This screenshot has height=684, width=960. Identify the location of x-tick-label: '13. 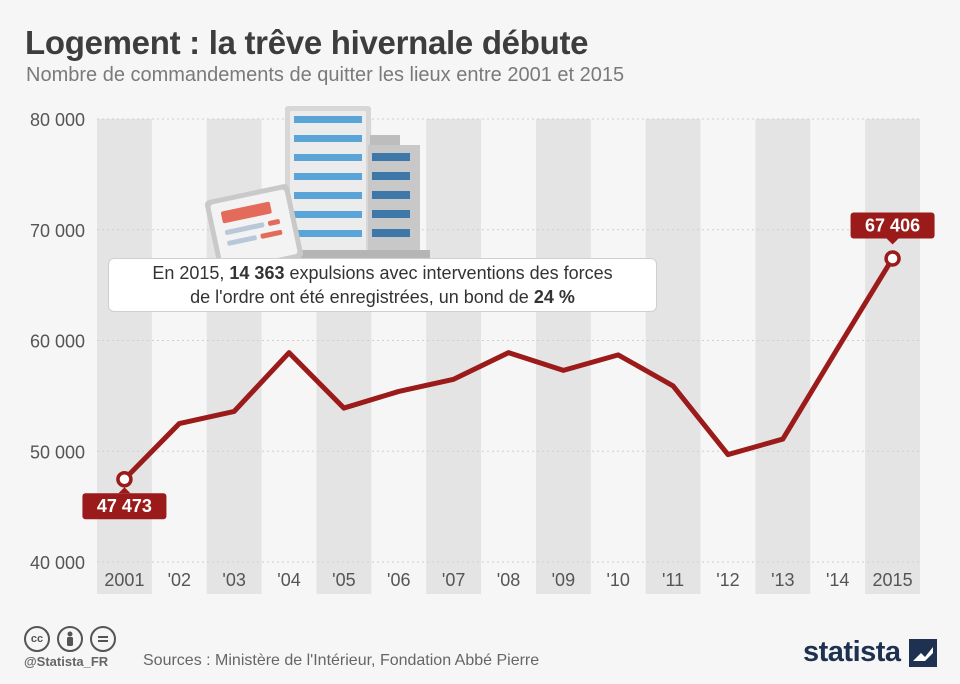
(782, 580).